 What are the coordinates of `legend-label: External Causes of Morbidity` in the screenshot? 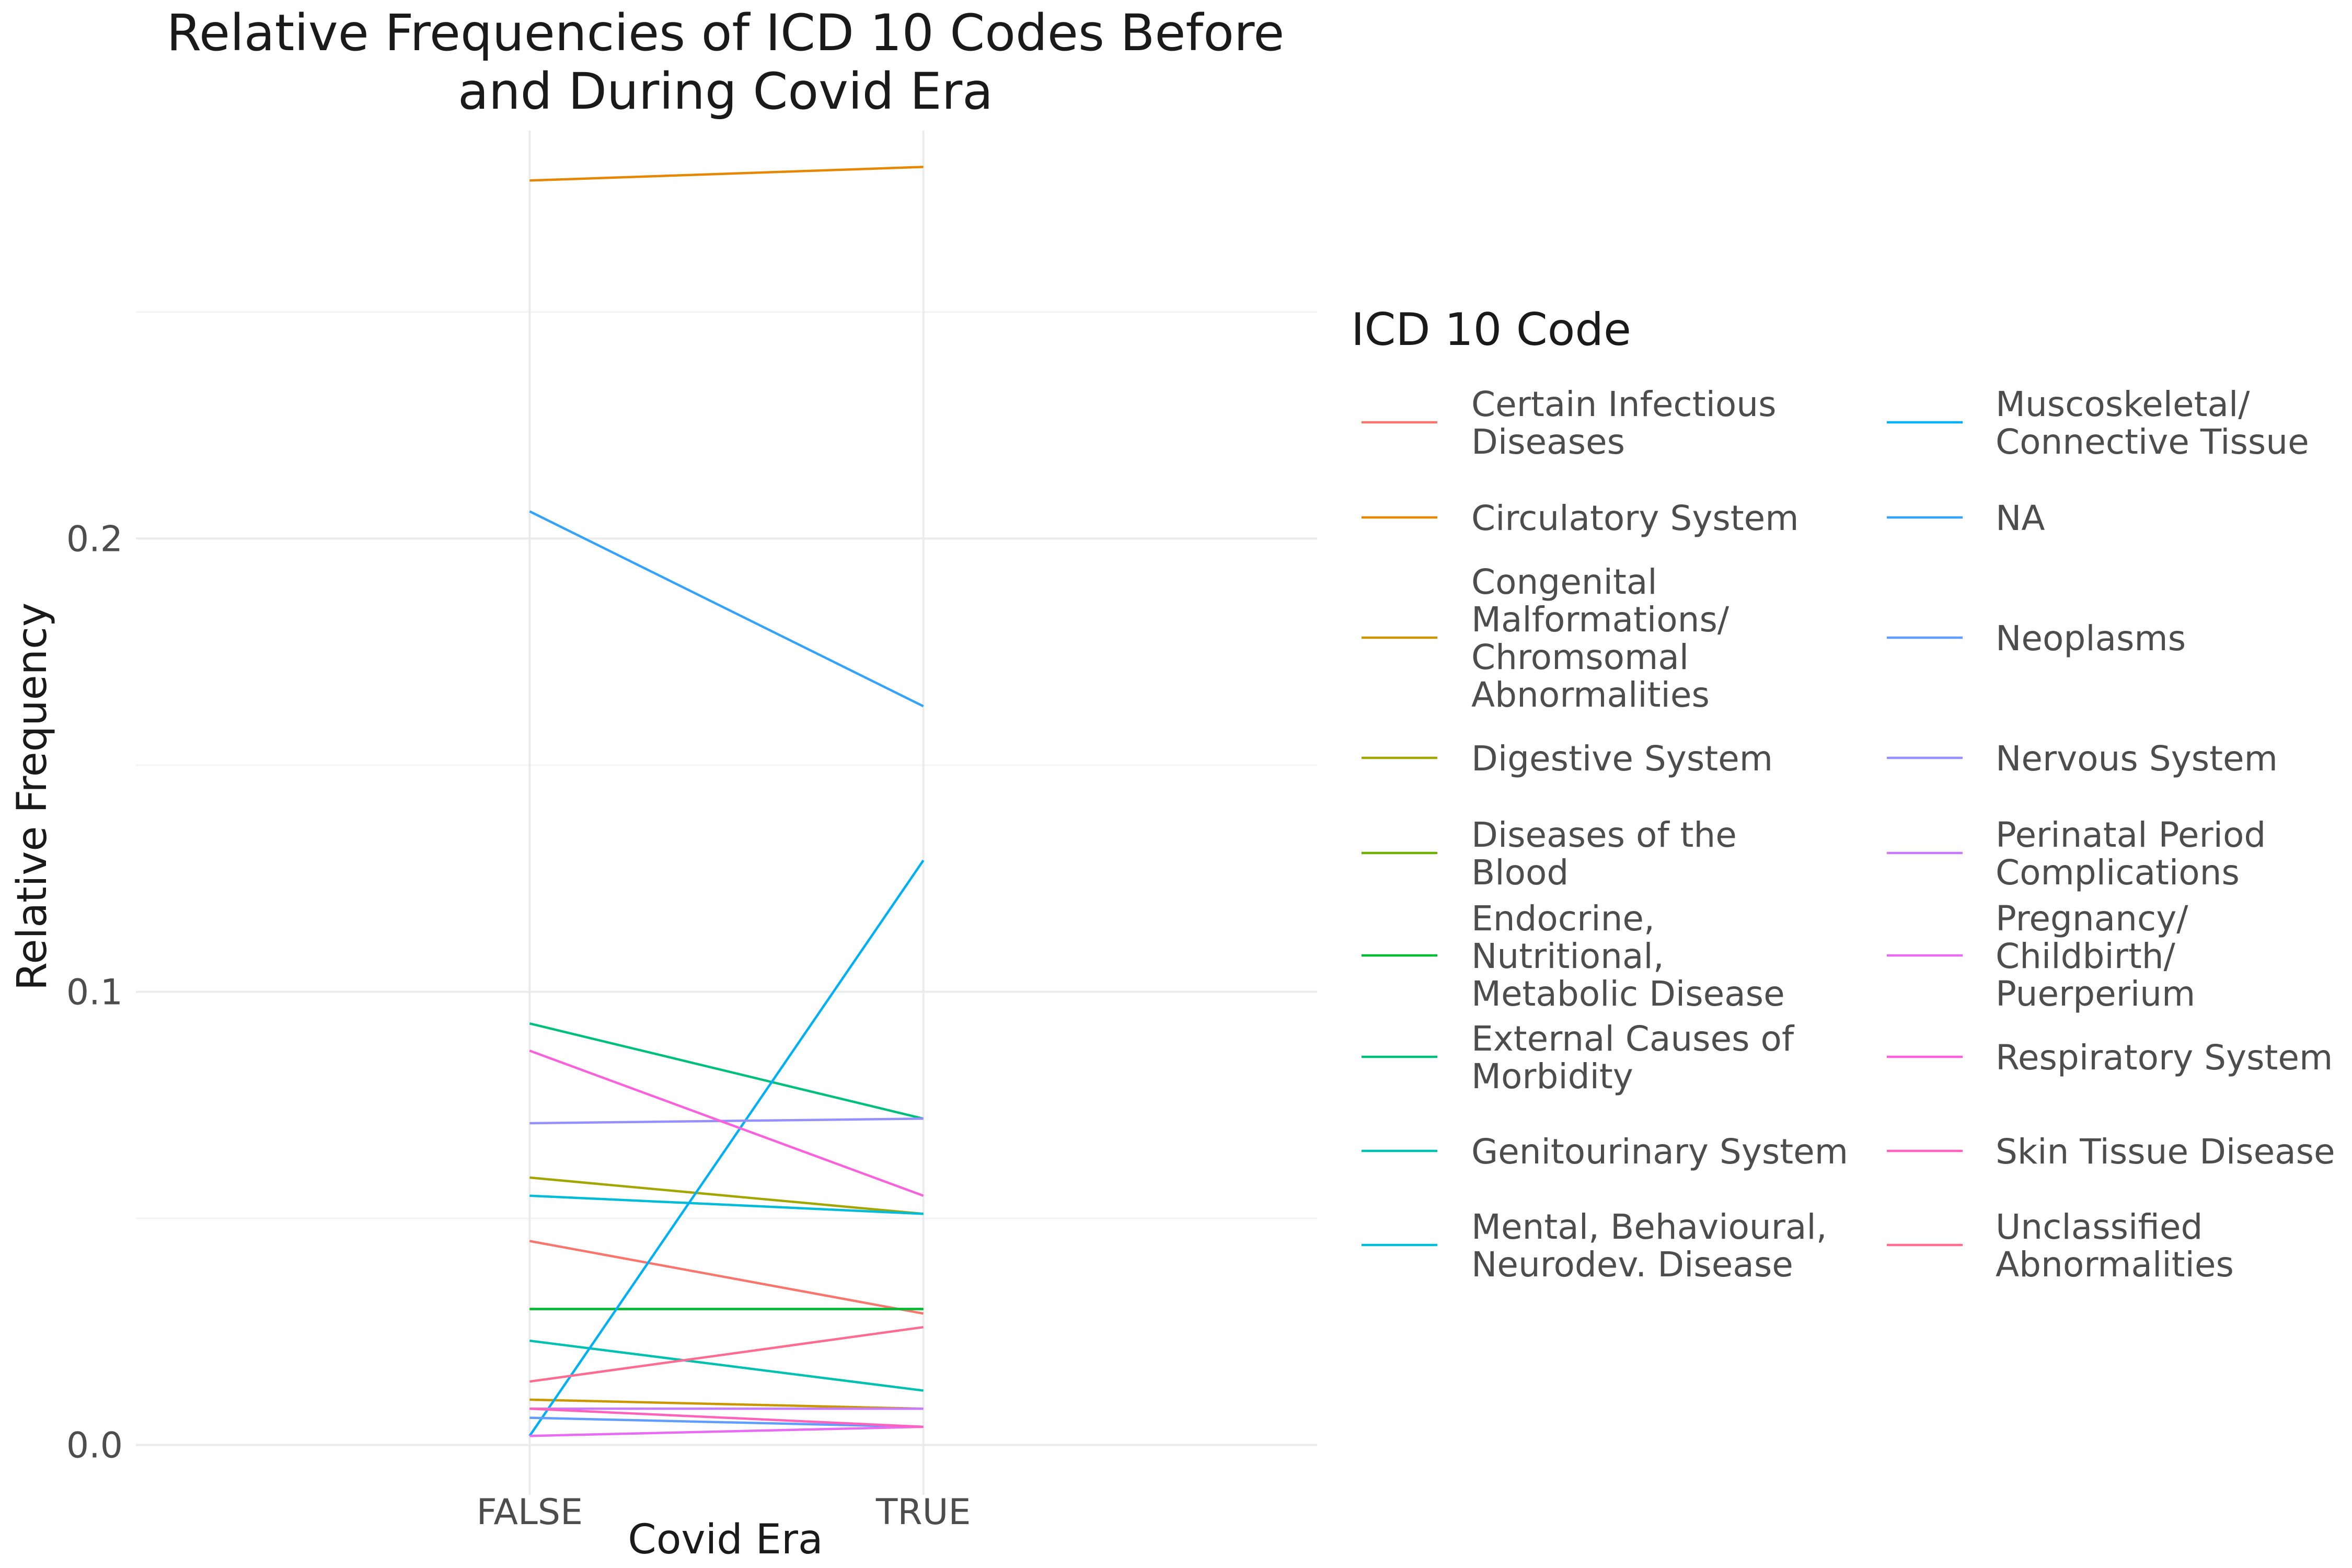 It's located at (1633, 1058).